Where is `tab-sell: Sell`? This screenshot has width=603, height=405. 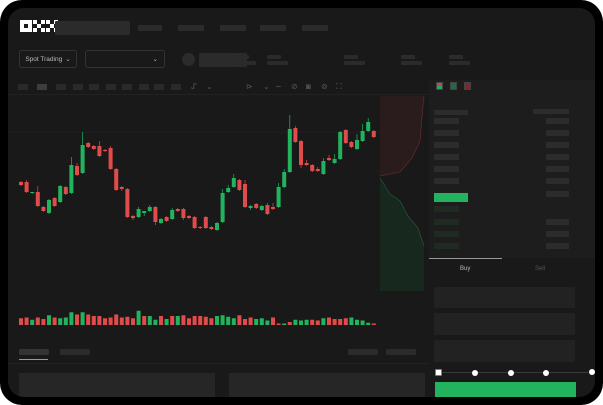
tab-sell: Sell is located at coordinates (540, 269).